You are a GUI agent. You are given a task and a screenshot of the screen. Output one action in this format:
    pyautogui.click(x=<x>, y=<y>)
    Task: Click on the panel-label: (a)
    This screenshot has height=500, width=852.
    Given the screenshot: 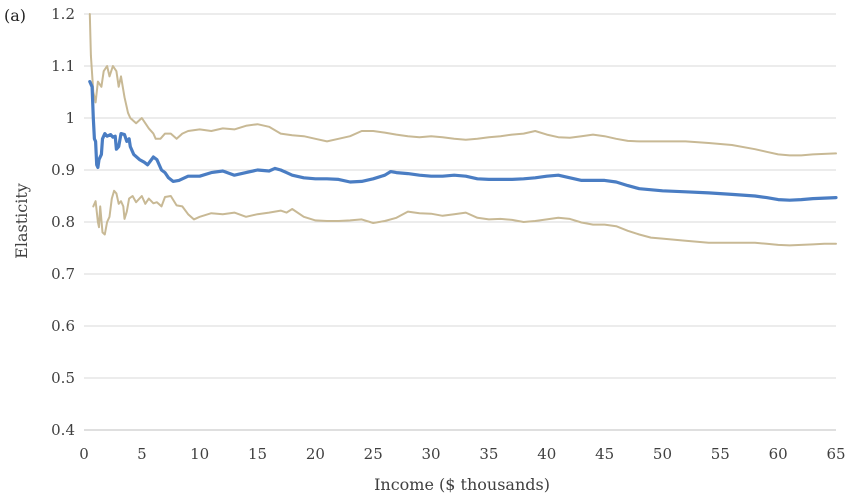 What is the action you would take?
    pyautogui.click(x=15, y=15)
    